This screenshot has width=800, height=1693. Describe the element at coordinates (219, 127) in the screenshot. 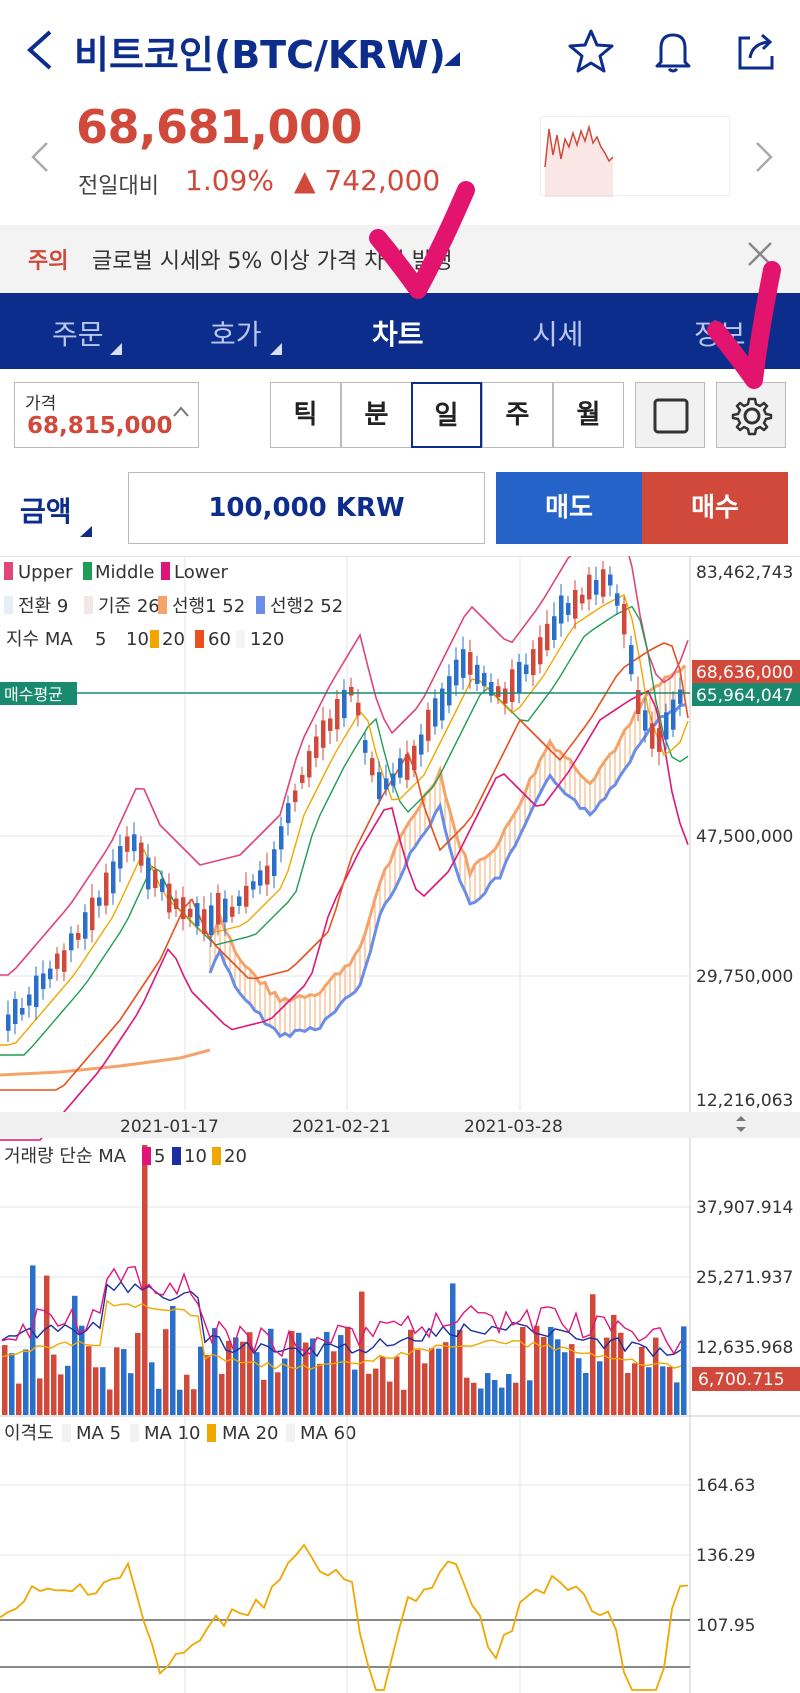

I see `current-price: 68,681,000` at that location.